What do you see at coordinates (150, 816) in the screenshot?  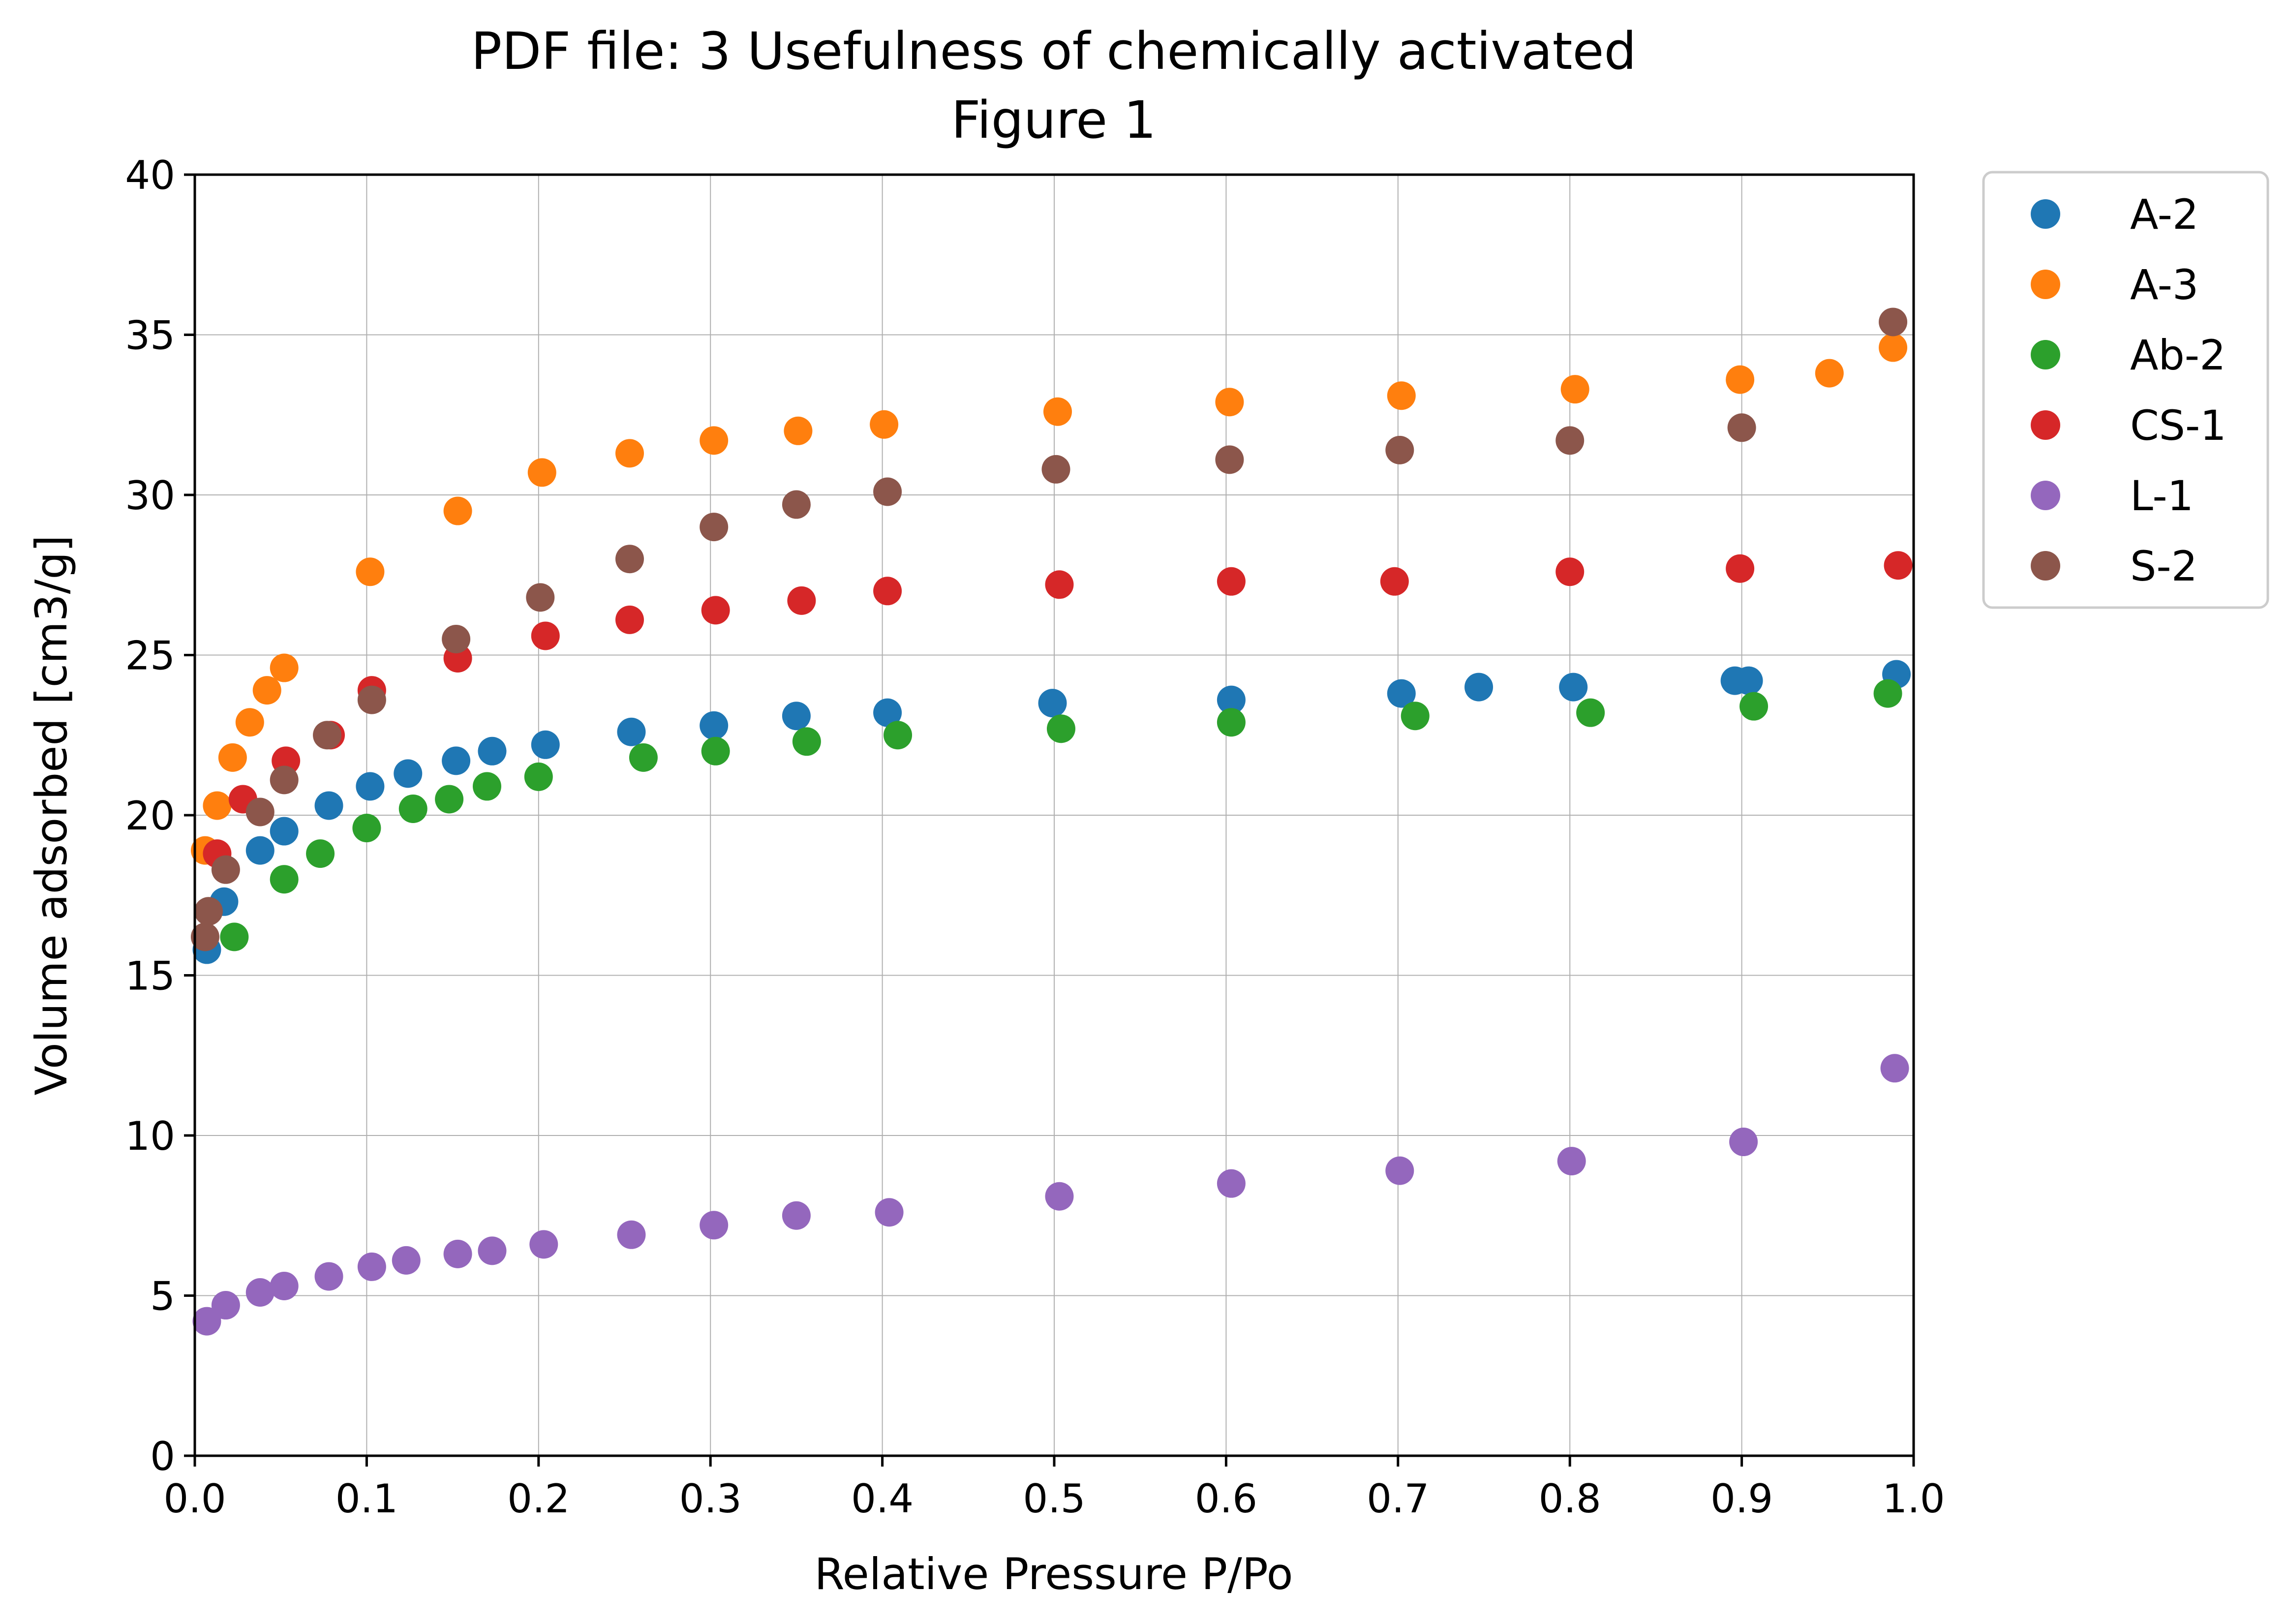 I see `y-tick-label: 20` at bounding box center [150, 816].